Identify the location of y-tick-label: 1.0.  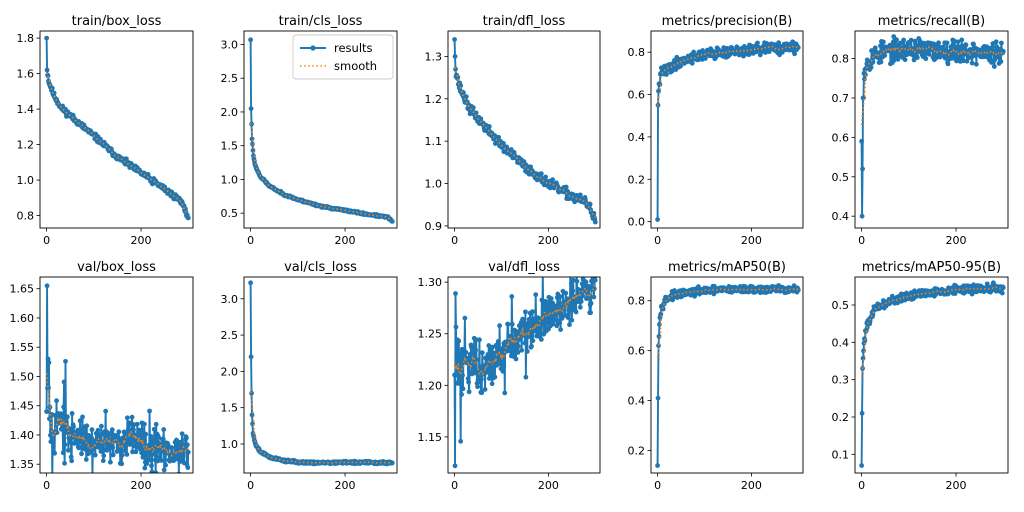
(230, 444).